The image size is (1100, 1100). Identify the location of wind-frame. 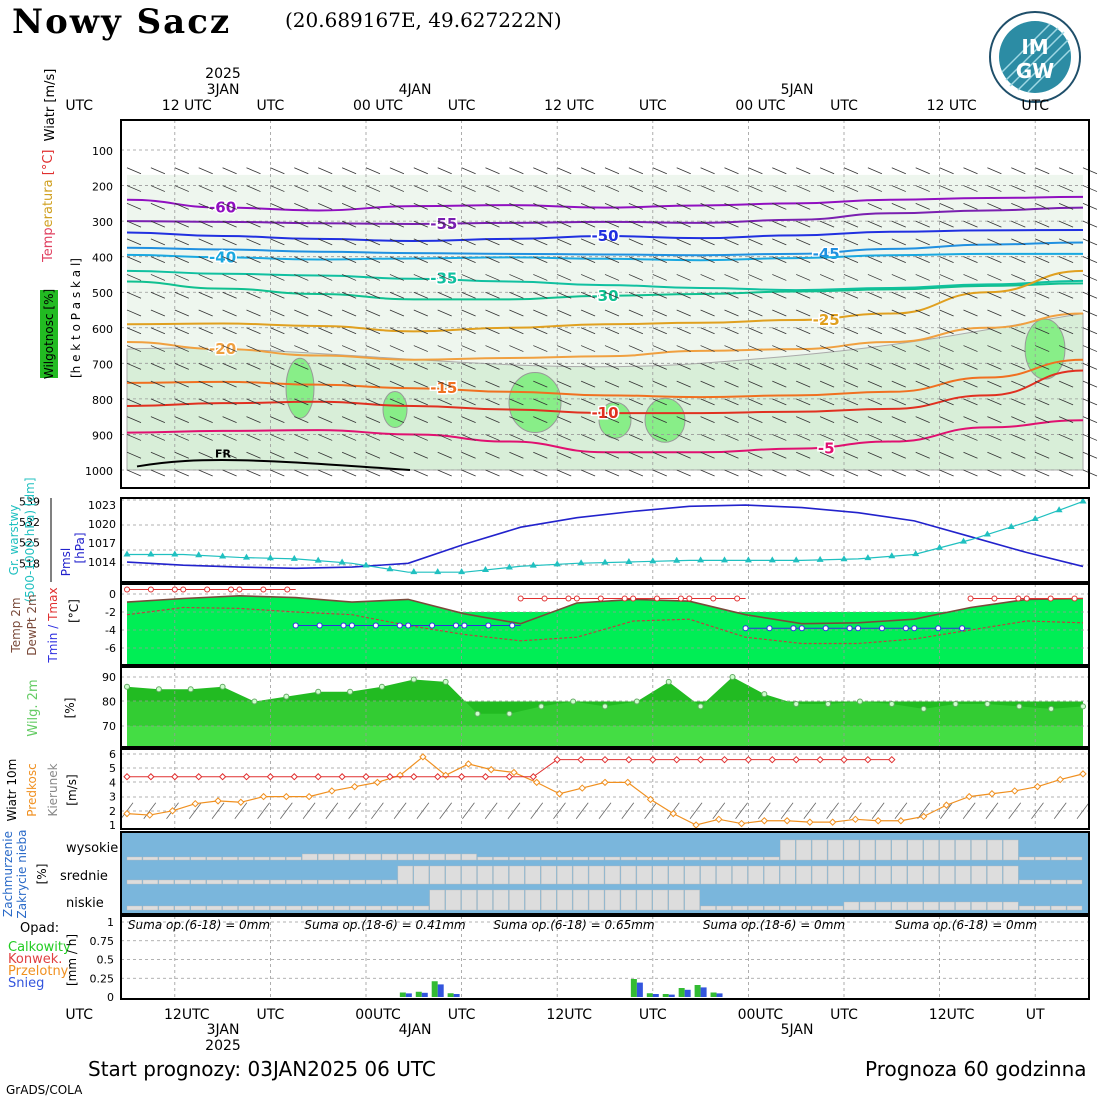
(605, 789).